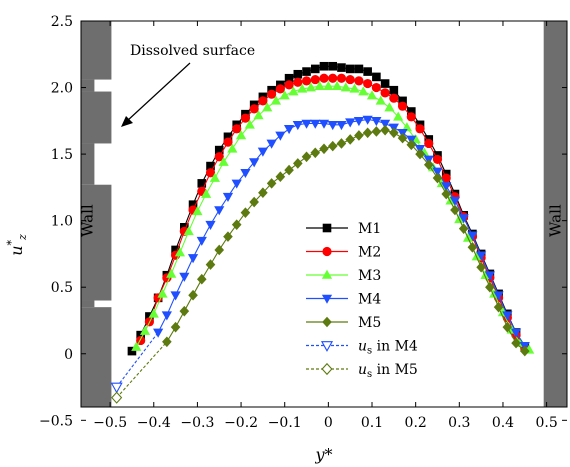  Describe the element at coordinates (369, 276) in the screenshot. I see `legend-label: M3` at that location.